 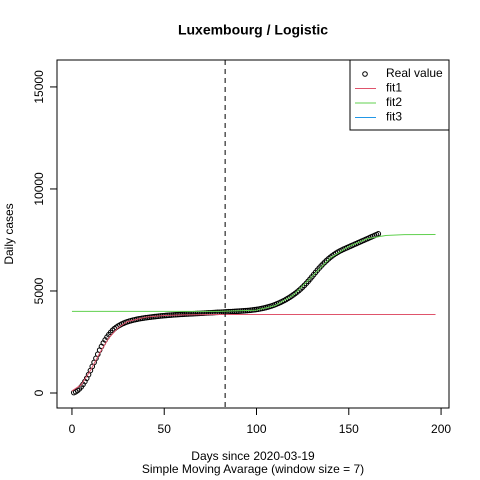 What do you see at coordinates (414, 73) in the screenshot?
I see `legend-label: Real value` at bounding box center [414, 73].